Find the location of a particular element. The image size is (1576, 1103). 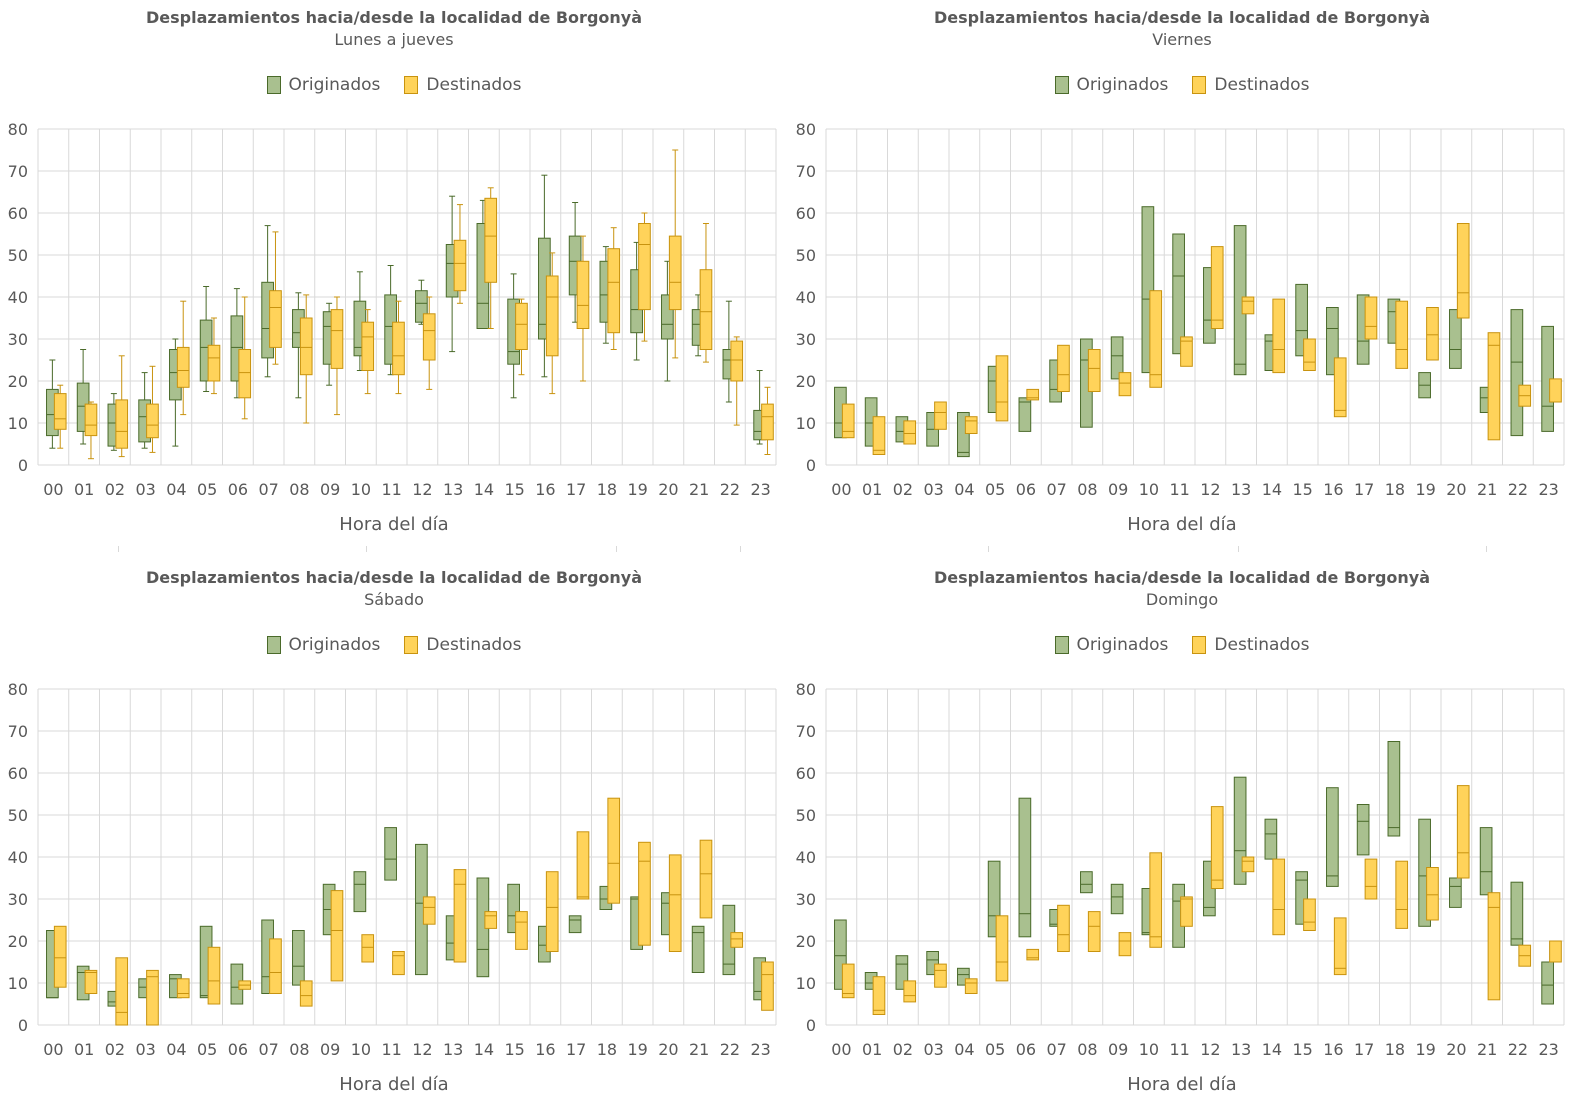

x-tick-label: 16 is located at coordinates (545, 1049).